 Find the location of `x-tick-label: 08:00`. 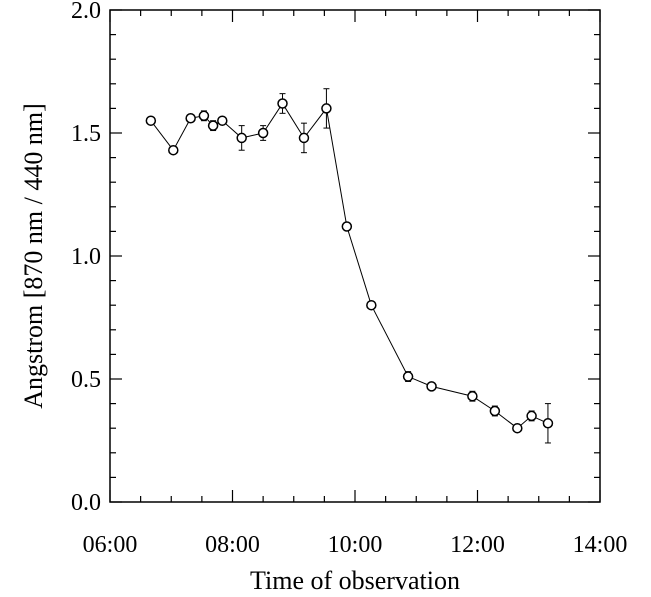

x-tick-label: 08:00 is located at coordinates (232, 545).